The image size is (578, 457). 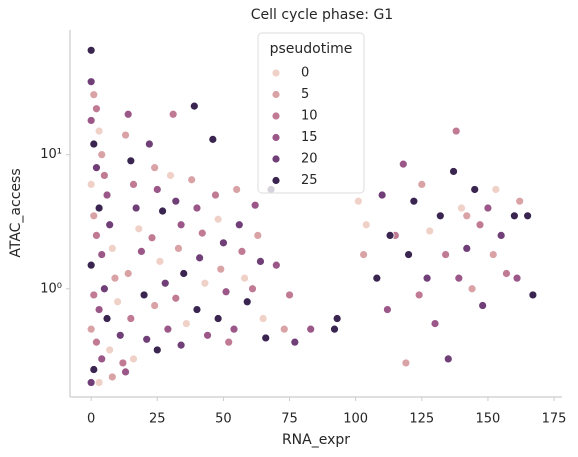 What do you see at coordinates (309, 159) in the screenshot?
I see `legend-label: 20` at bounding box center [309, 159].